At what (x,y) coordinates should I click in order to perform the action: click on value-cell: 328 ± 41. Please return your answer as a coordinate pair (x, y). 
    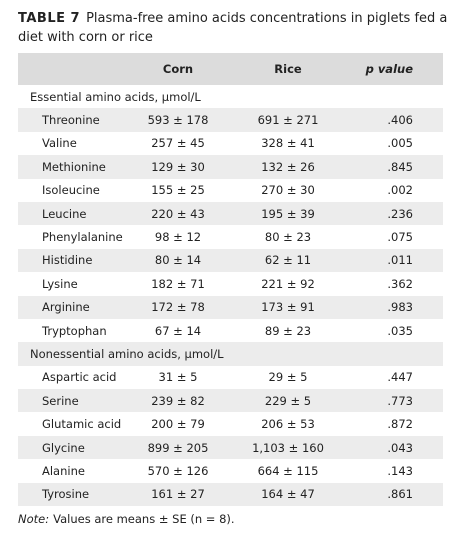
    Looking at the image, I should click on (288, 143).